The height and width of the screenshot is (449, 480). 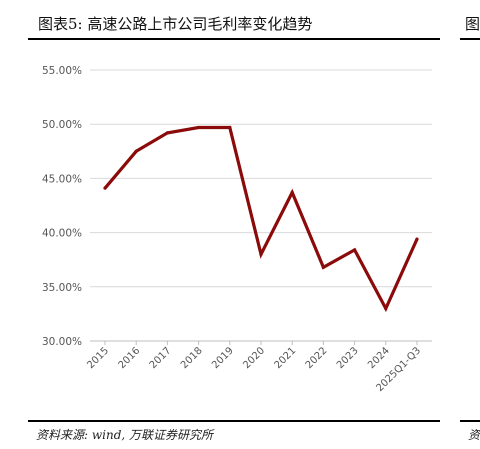 What do you see at coordinates (254, 358) in the screenshot?
I see `x-tick-label: 2020` at bounding box center [254, 358].